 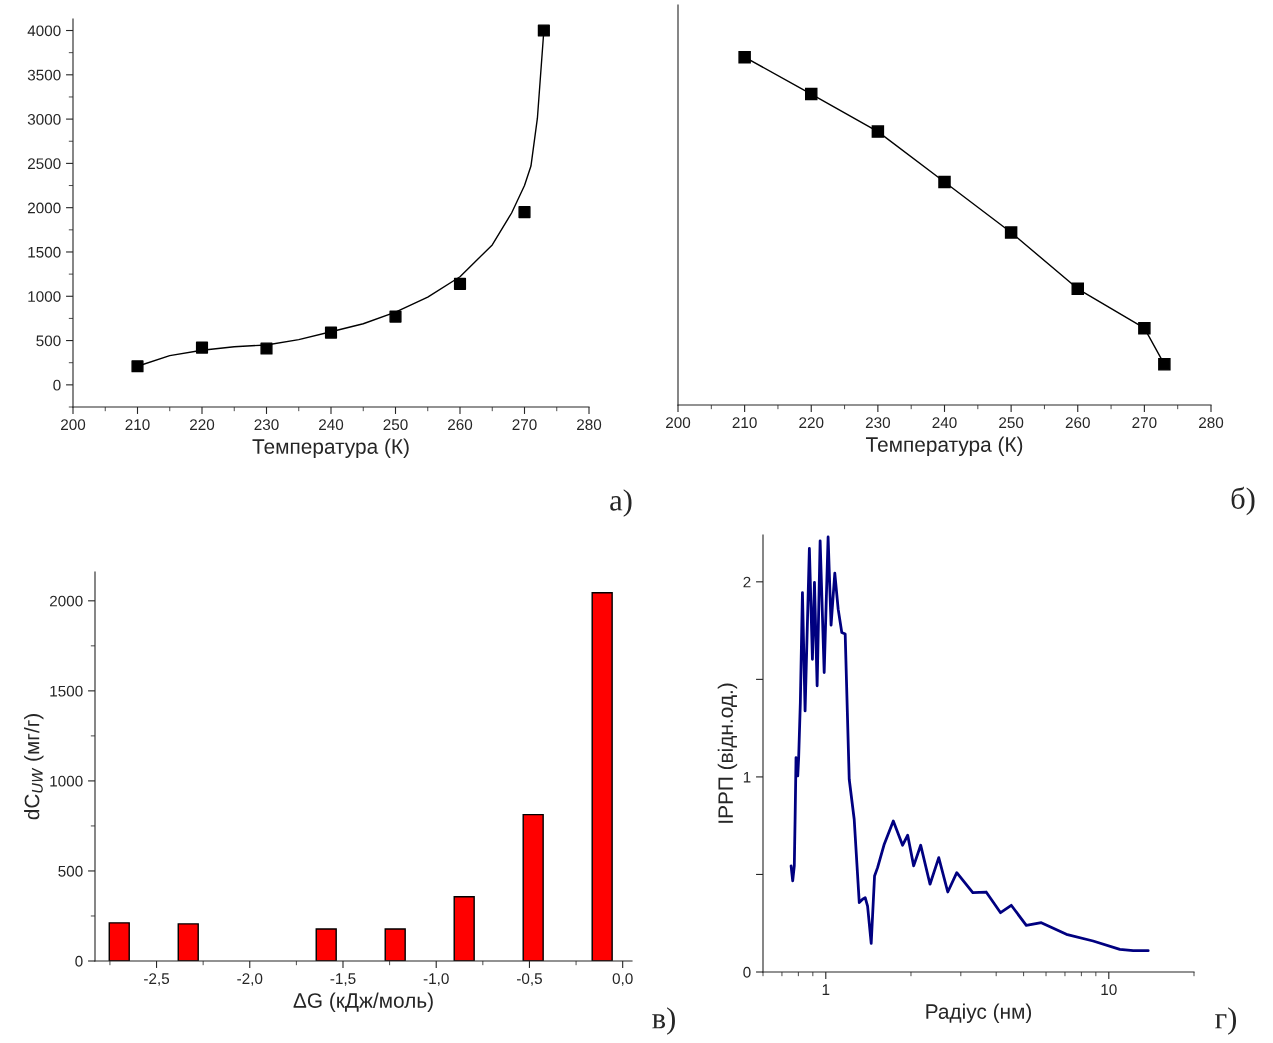 What do you see at coordinates (979, 1013) in the screenshot?
I see `x-axis-title: Радіус (нм)` at bounding box center [979, 1013].